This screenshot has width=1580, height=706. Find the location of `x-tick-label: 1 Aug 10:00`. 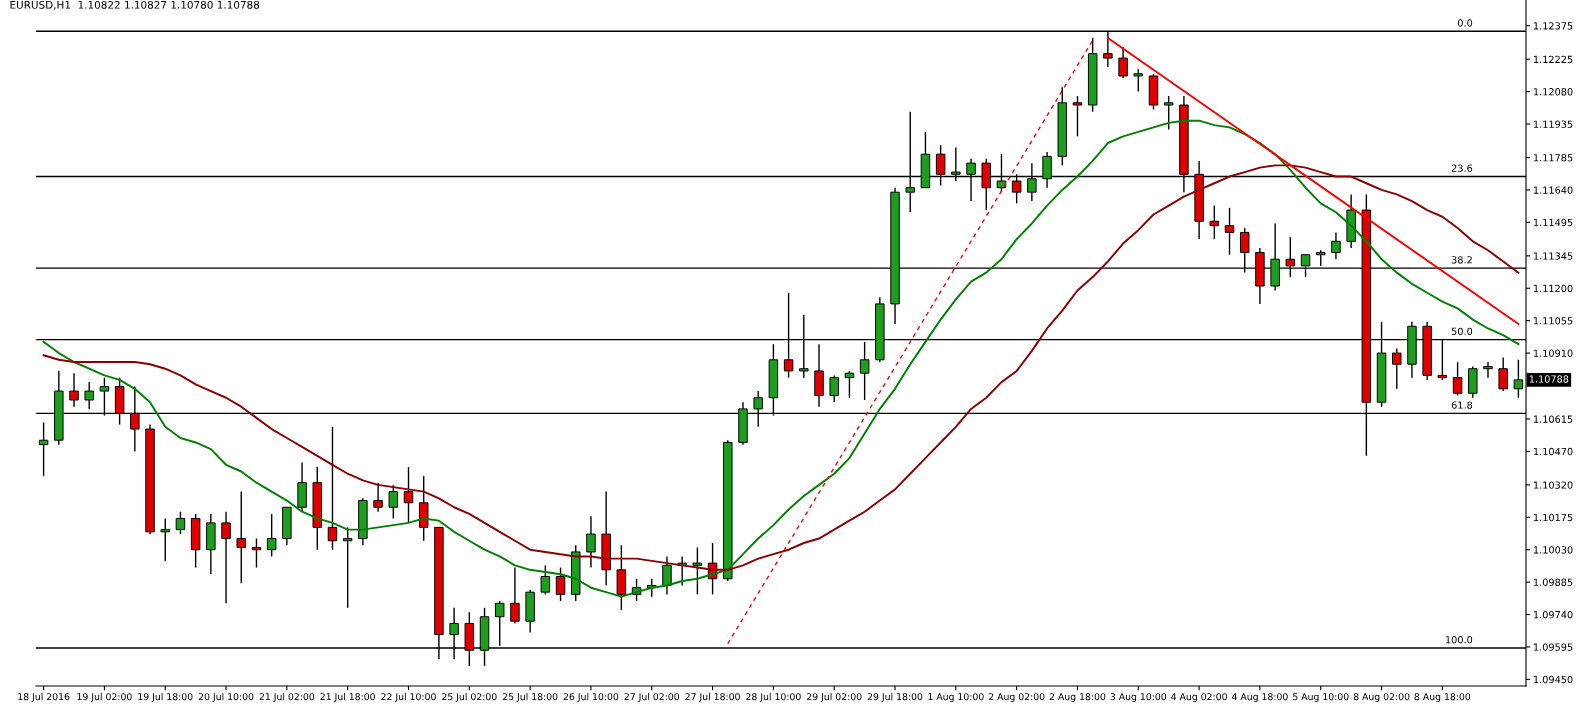

x-tick-label: 1 Aug 10:00 is located at coordinates (956, 697).